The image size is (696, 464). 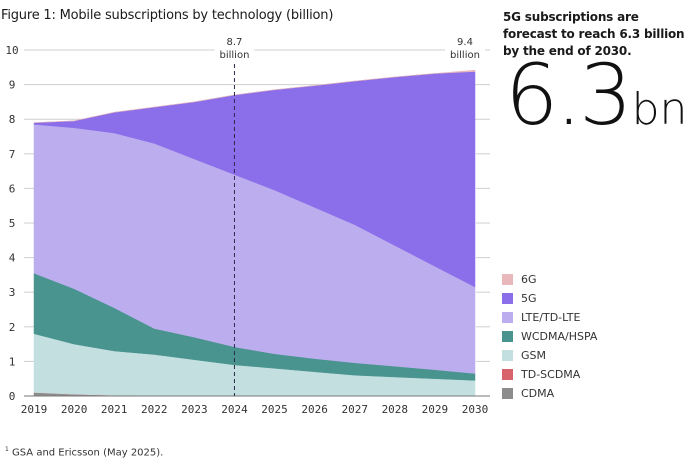 I want to click on legend-label: WCDMA/HSPA, so click(x=559, y=336).